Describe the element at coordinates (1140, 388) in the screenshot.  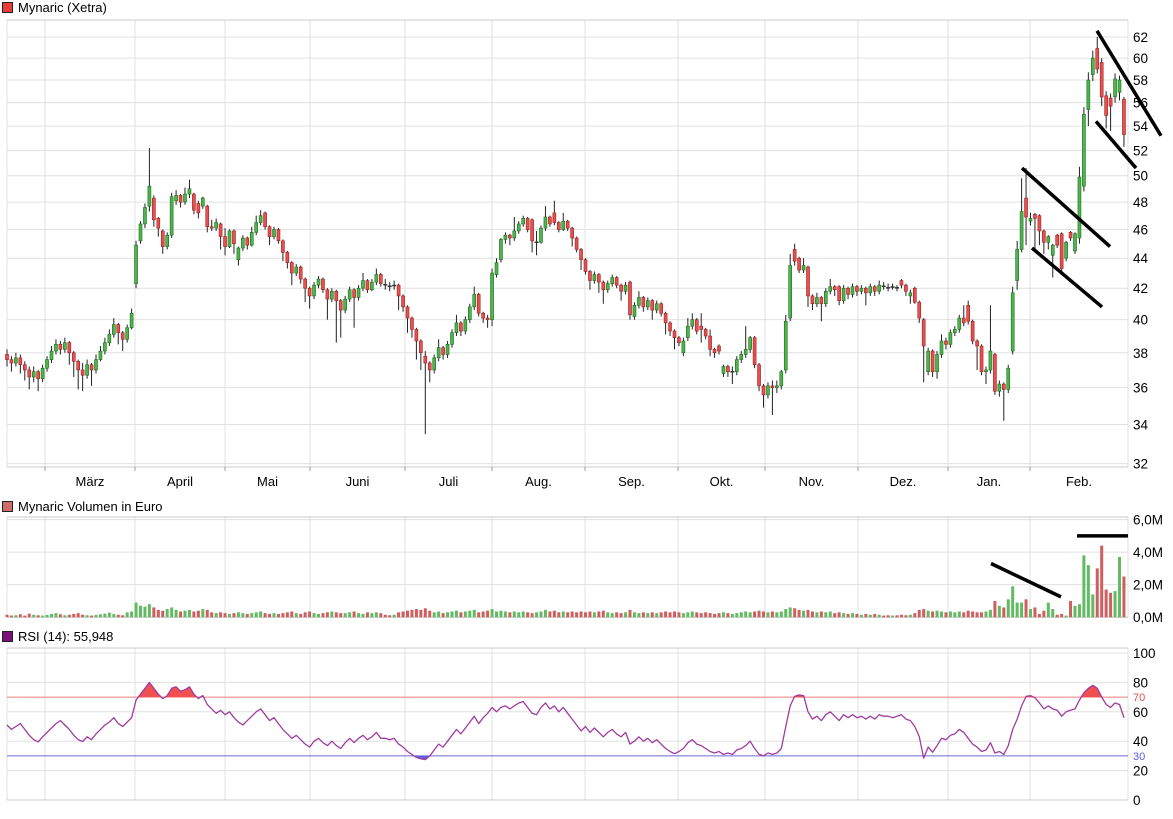
I see `svg-text: 36` at that location.